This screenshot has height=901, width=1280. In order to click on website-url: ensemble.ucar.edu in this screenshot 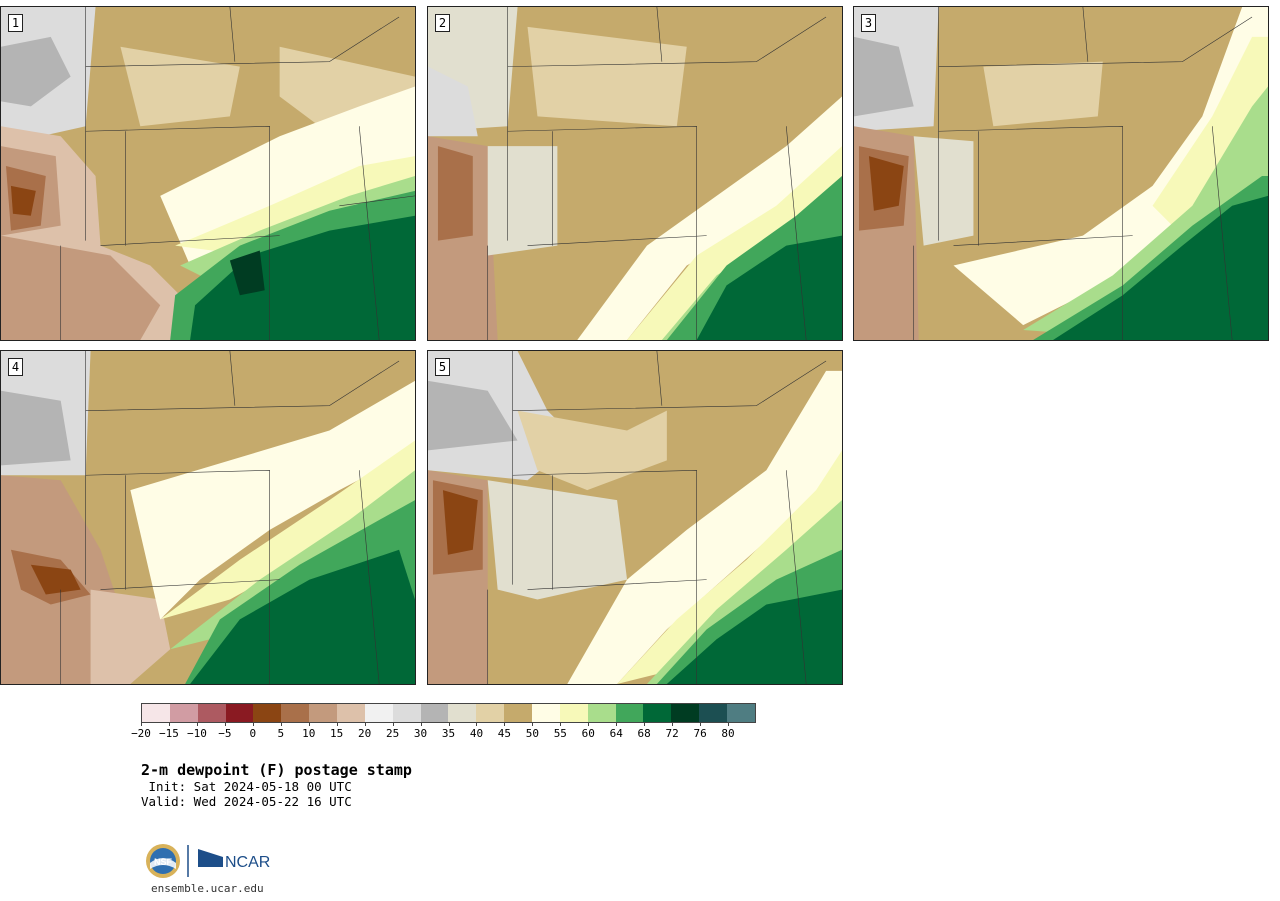, I will do `click(207, 888)`.